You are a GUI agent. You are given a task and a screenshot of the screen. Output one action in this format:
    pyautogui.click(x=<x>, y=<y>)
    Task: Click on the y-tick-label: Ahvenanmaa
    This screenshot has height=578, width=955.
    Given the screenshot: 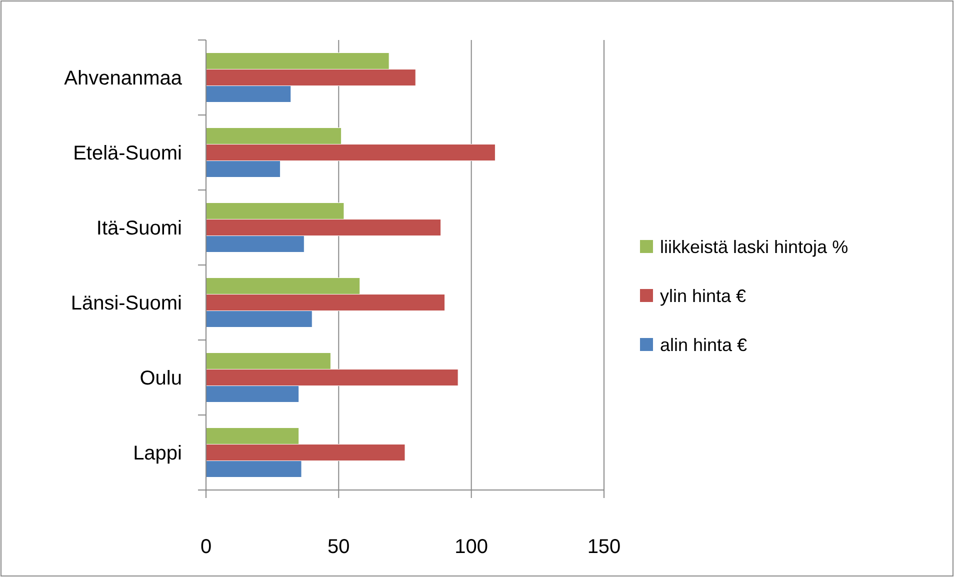 What is the action you would take?
    pyautogui.click(x=123, y=79)
    